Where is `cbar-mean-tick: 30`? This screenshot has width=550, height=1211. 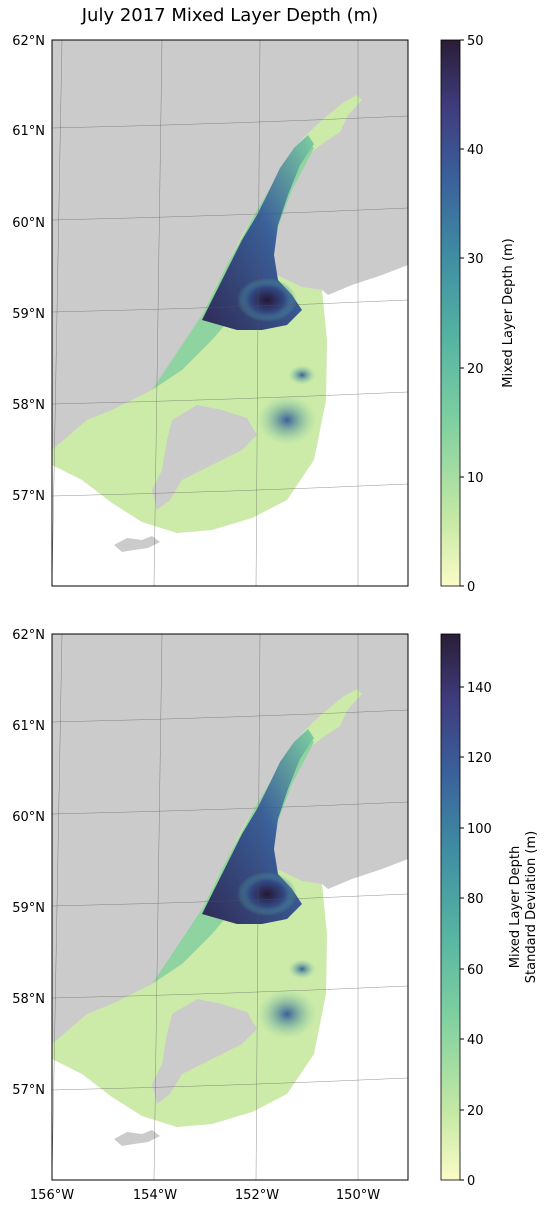
cbar-mean-tick: 30 is located at coordinates (475, 259).